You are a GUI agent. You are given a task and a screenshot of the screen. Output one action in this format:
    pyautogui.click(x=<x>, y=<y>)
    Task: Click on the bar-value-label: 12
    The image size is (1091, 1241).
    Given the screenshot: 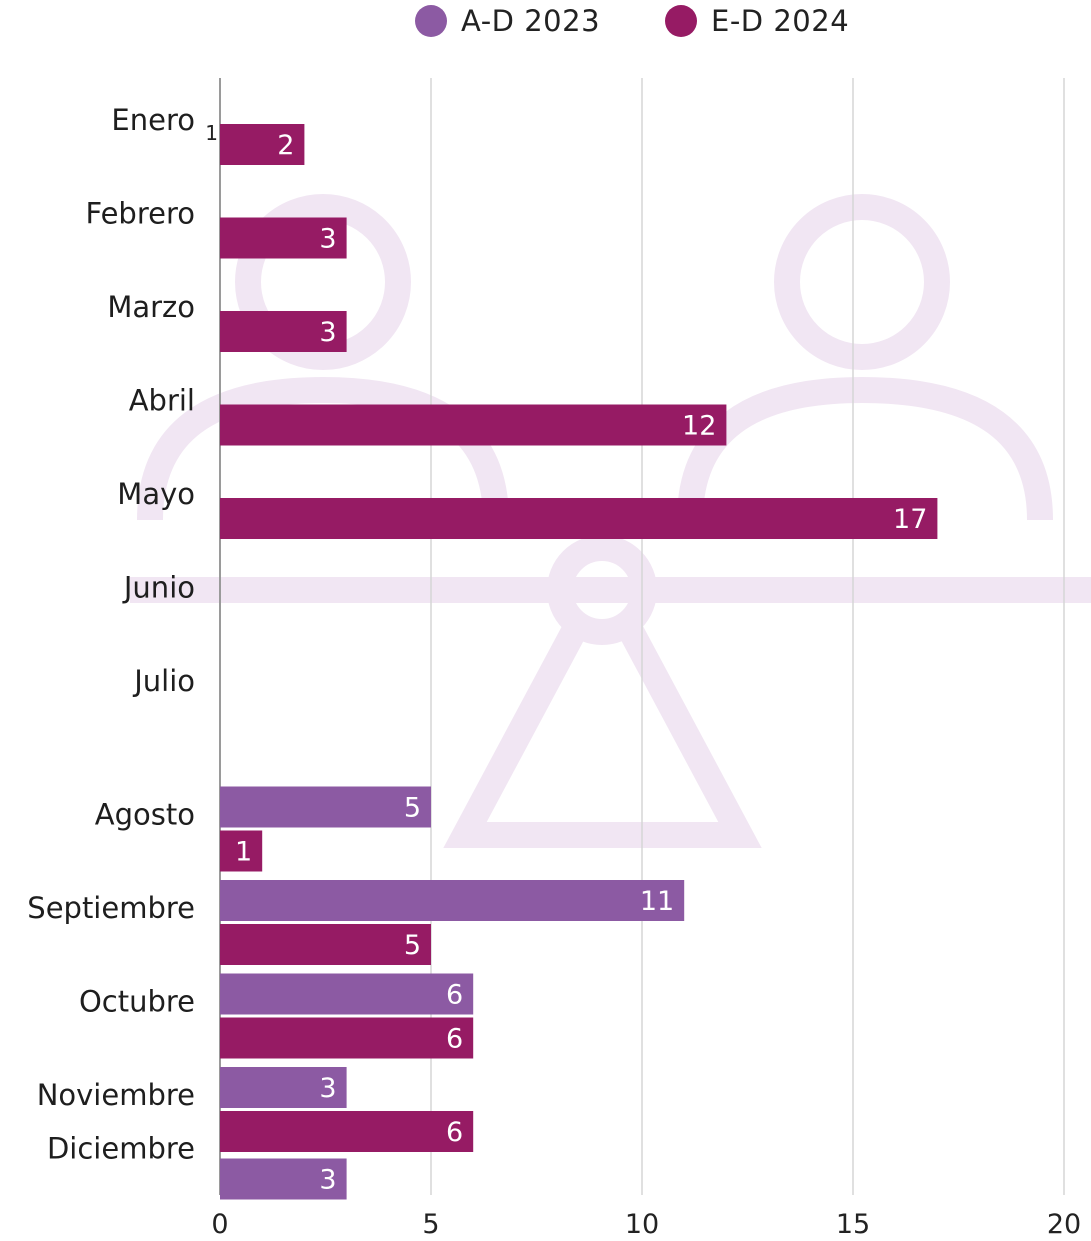 What is the action you would take?
    pyautogui.click(x=699, y=426)
    